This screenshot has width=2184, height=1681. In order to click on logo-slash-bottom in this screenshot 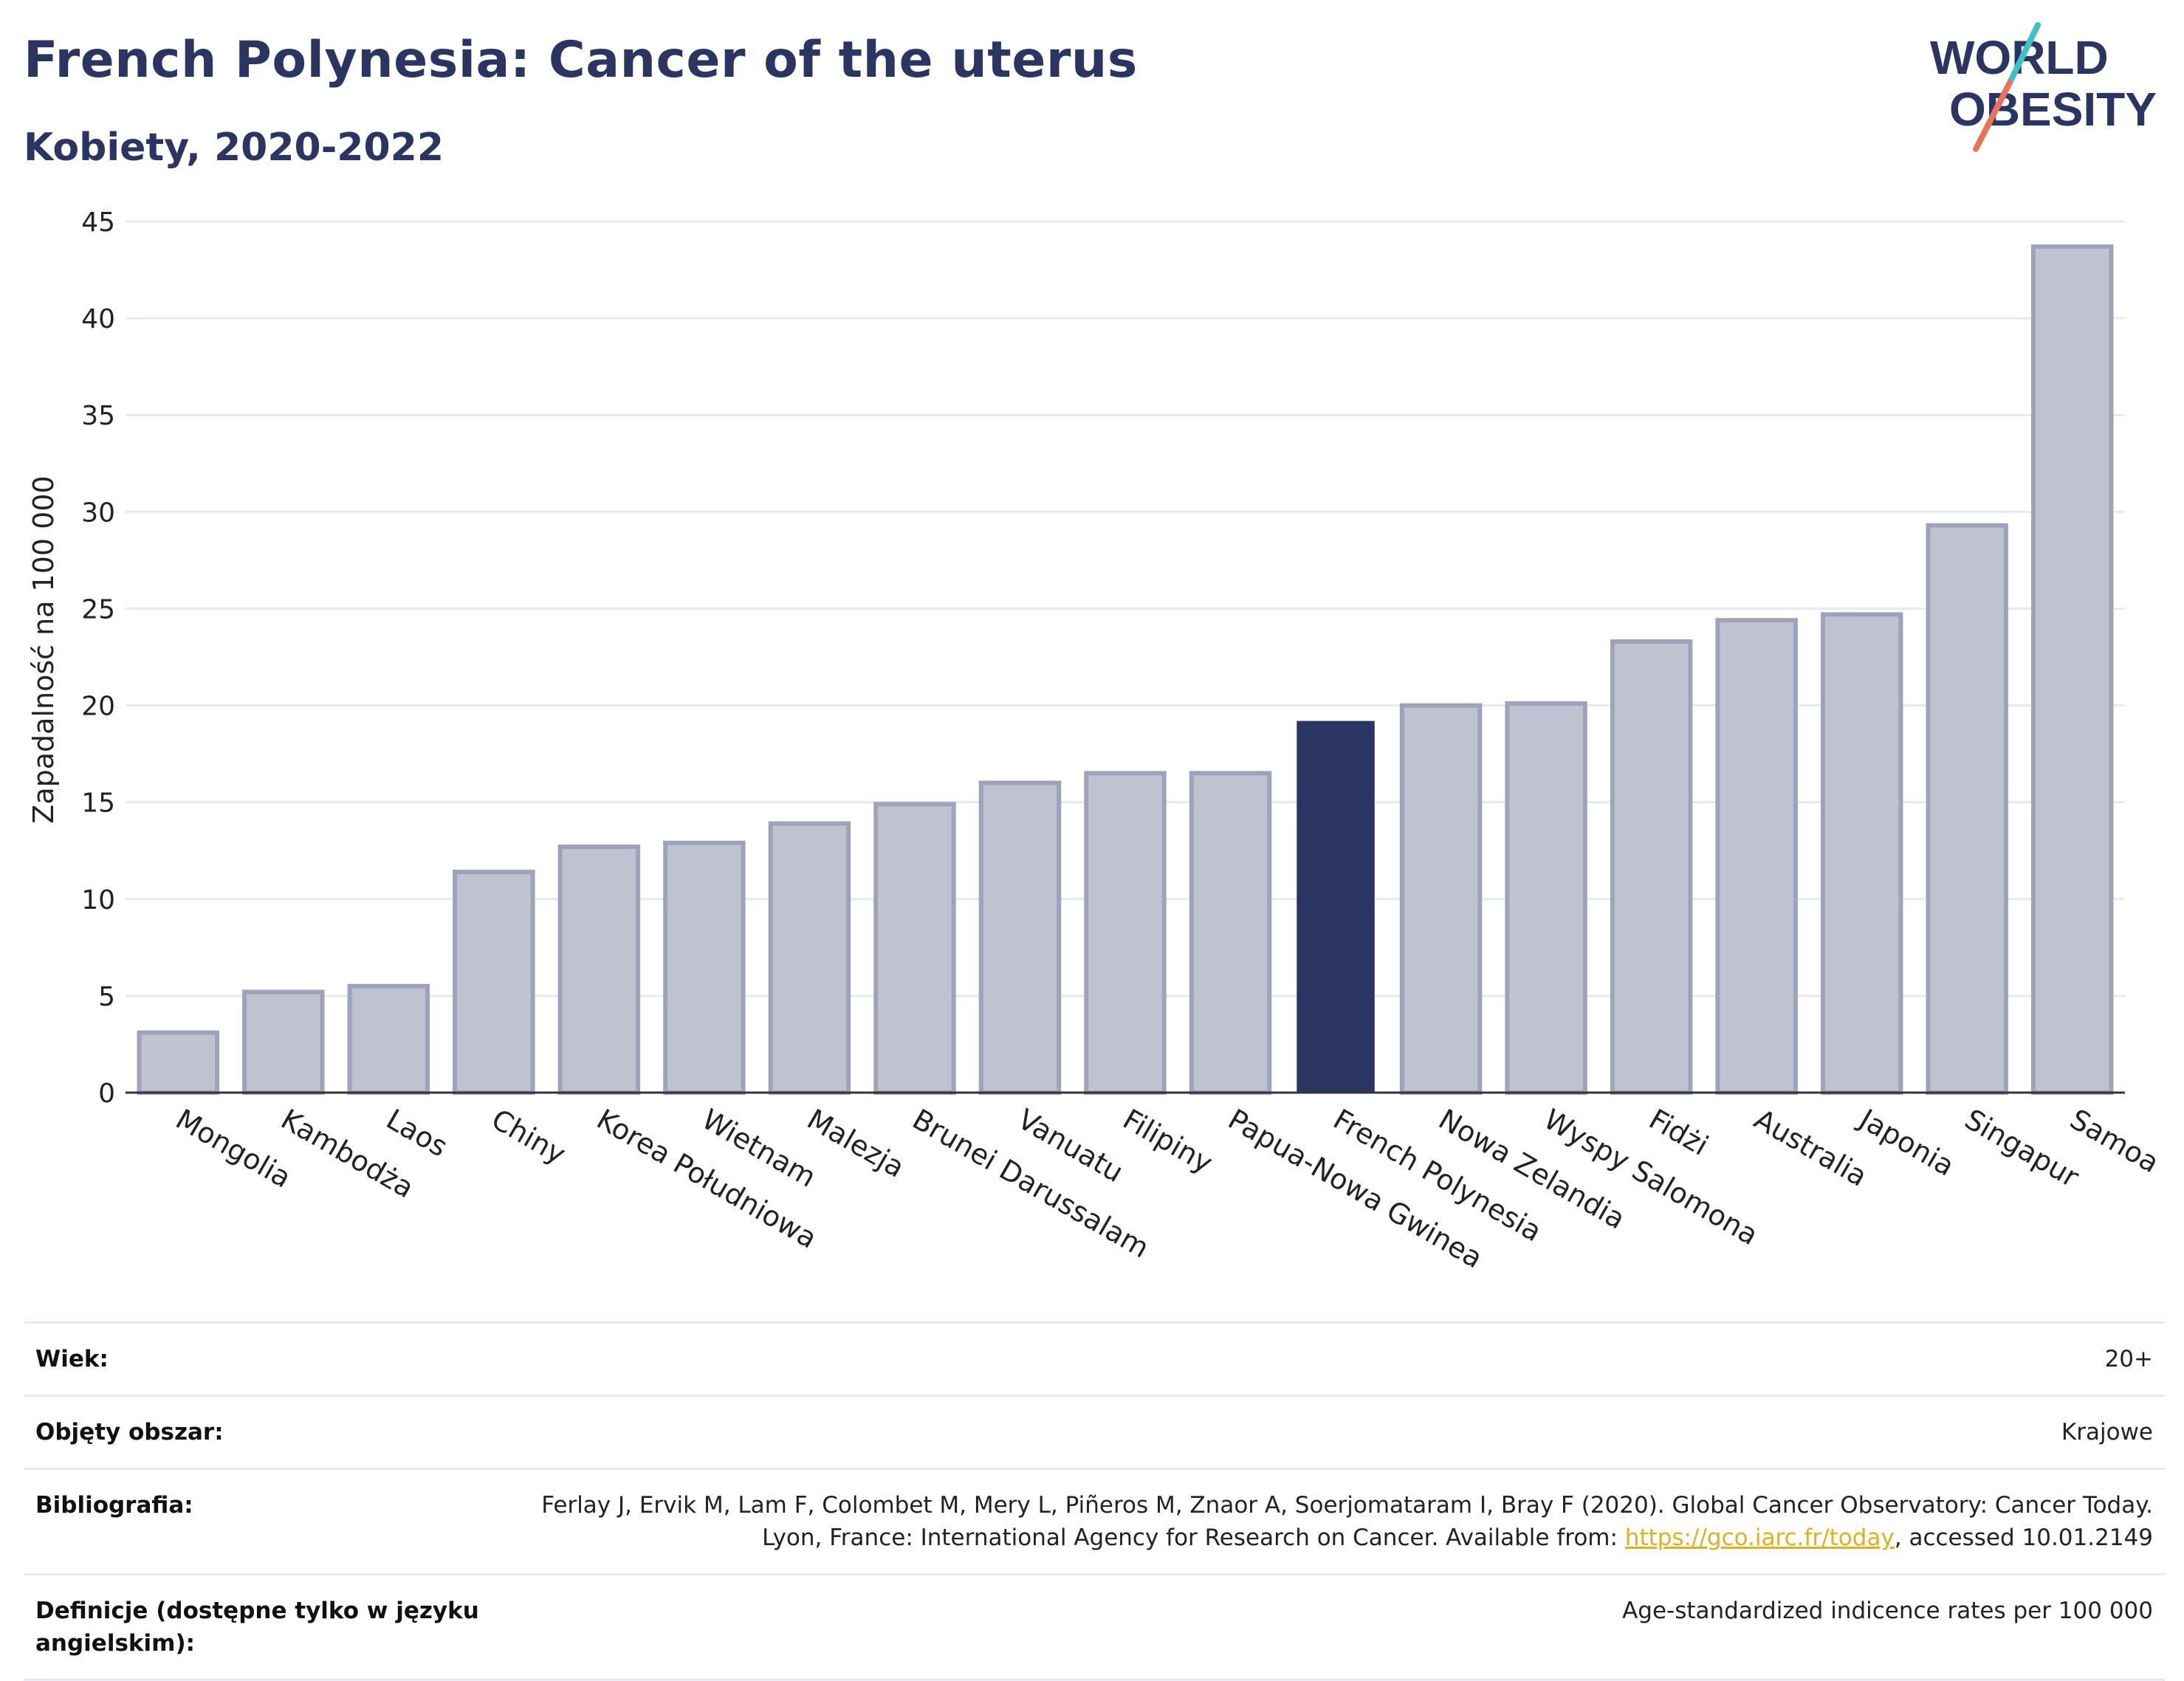, I will do `click(1993, 116)`.